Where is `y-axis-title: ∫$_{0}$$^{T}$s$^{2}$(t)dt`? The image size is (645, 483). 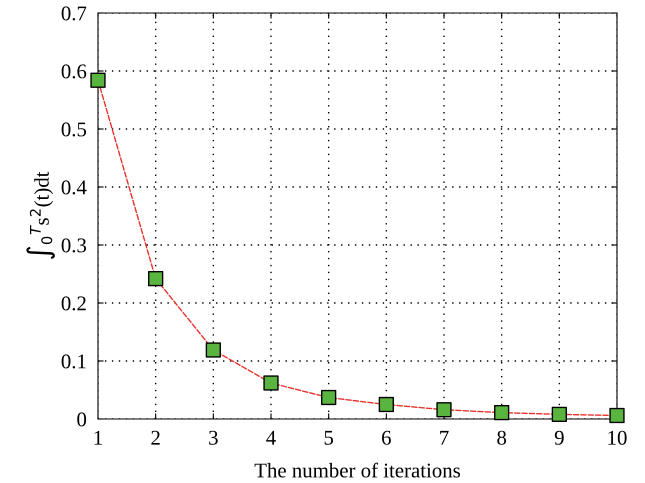 y-axis-title: ∫$_{0}$$^{T}$s$^{2}$(t)dt is located at coordinates (40, 215).